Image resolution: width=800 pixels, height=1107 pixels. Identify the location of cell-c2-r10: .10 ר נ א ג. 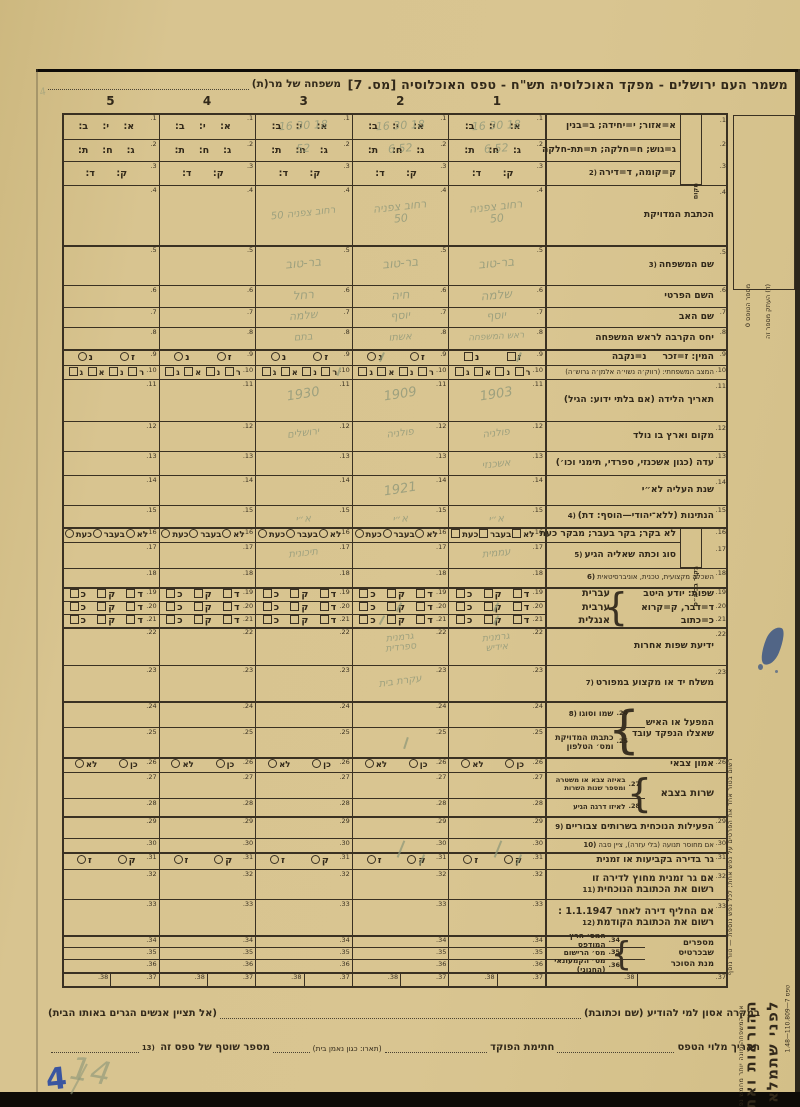
(400, 372).